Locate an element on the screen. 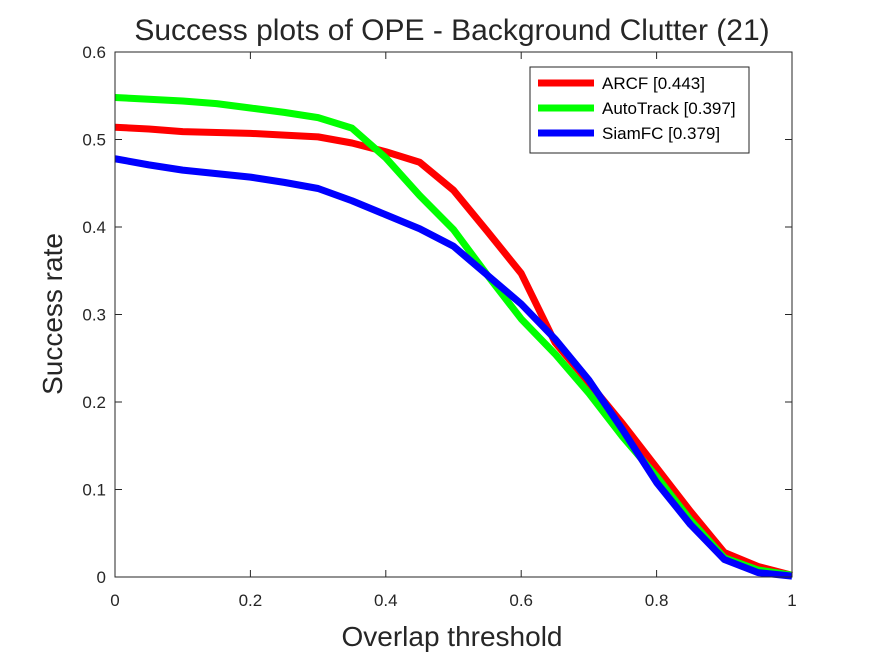  y-axis-label: Success rate is located at coordinates (52, 314).